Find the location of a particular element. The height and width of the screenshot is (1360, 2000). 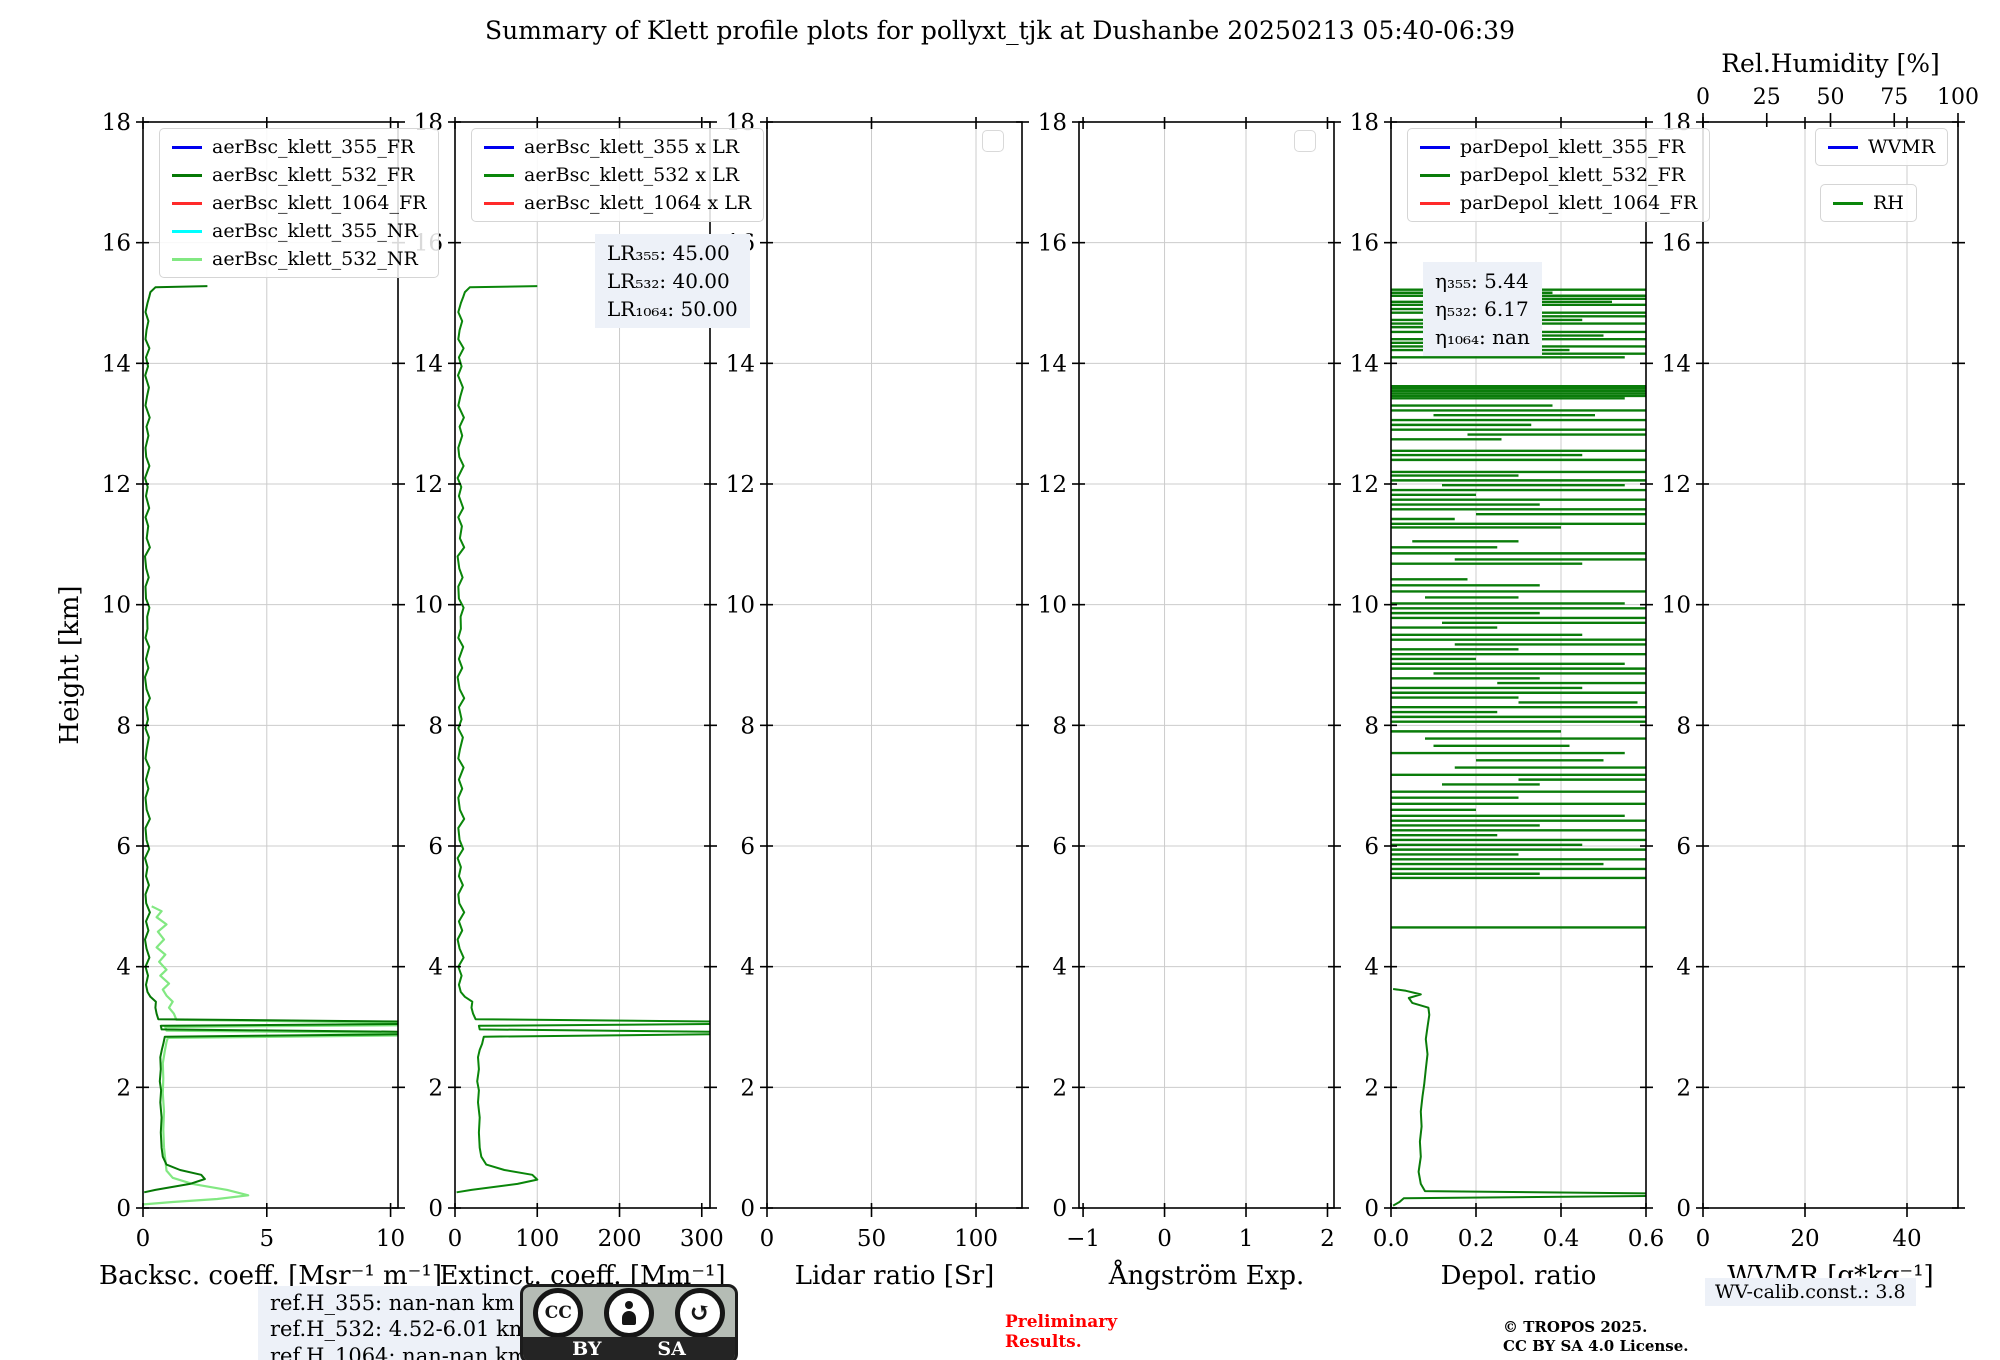

x-tick-label: 300 is located at coordinates (702, 1239).